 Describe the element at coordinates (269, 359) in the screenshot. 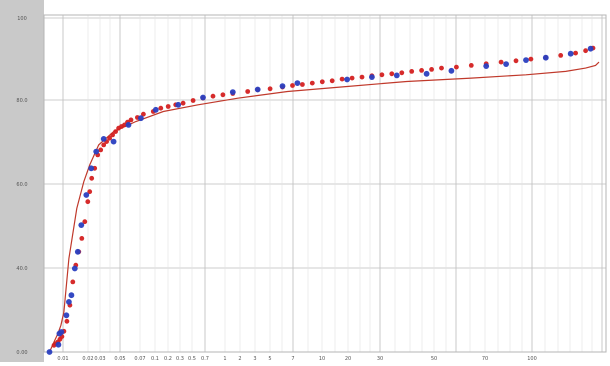

I see `x-tick-label: 5` at that location.